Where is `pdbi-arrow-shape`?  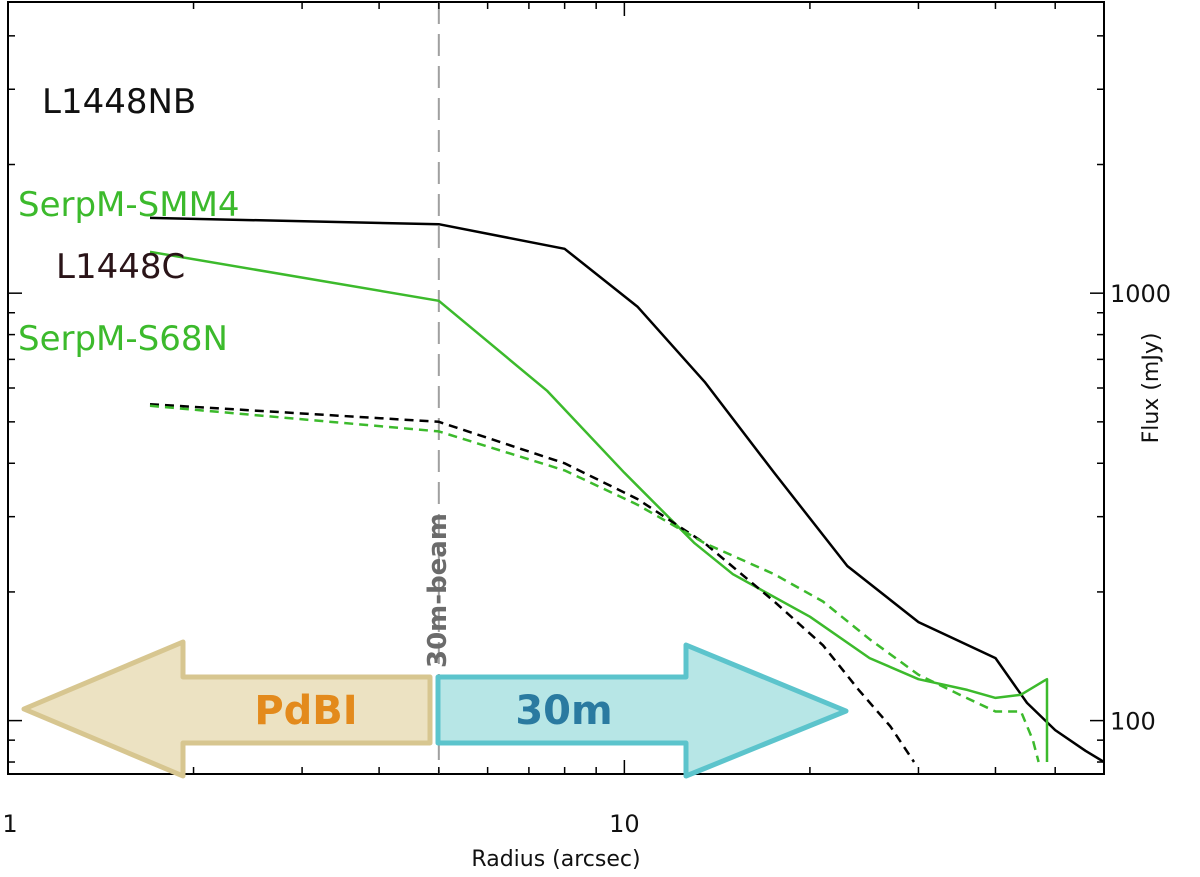 pdbi-arrow-shape is located at coordinates (227, 709).